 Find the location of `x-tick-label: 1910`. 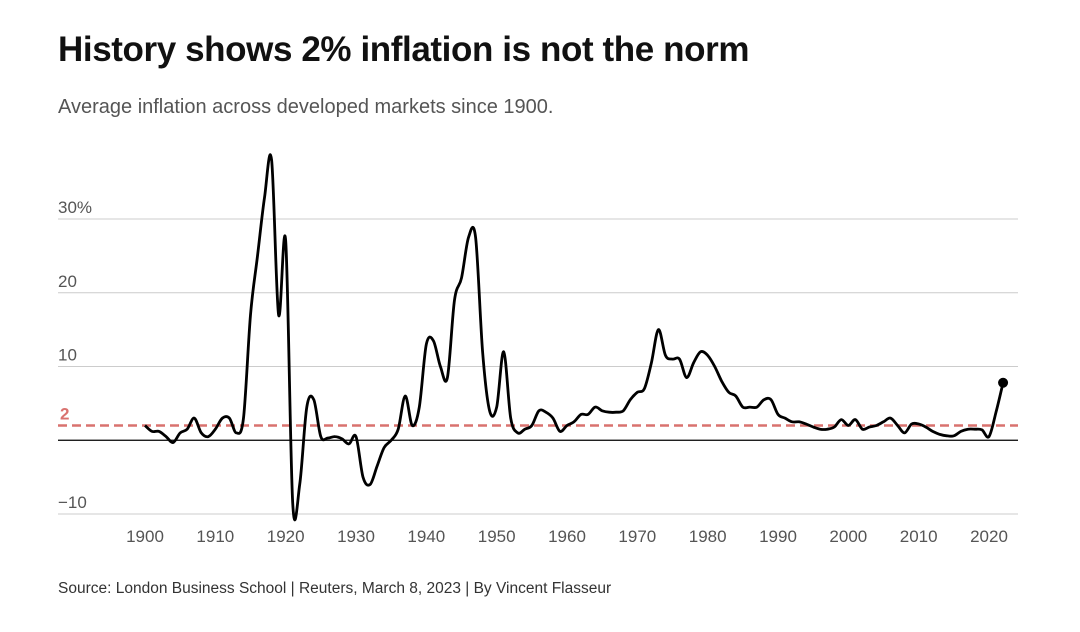

x-tick-label: 1910 is located at coordinates (215, 536).